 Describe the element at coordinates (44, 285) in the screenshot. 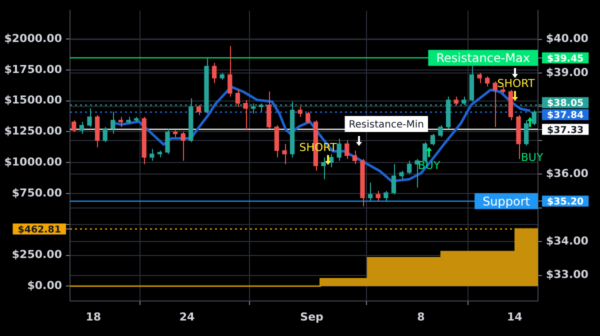

I see `y-tick-label: $0.00` at that location.